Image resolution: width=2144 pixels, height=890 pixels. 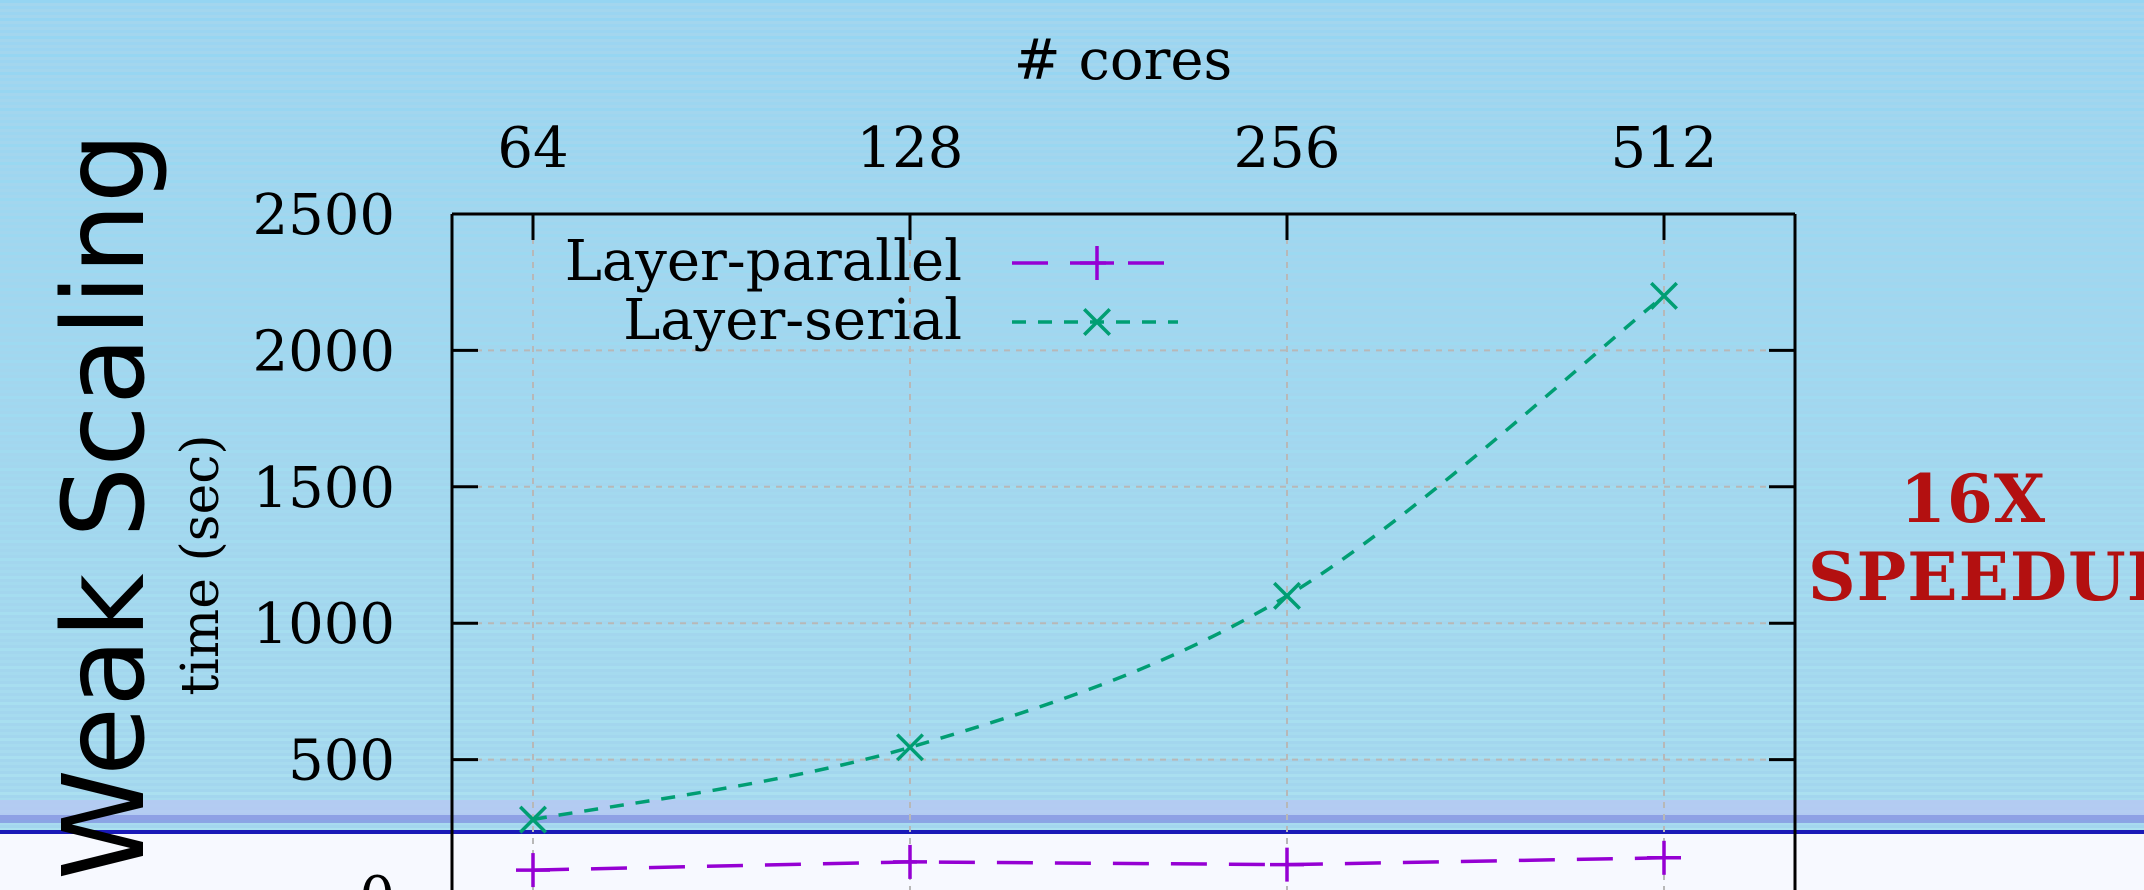 What do you see at coordinates (1123, 60) in the screenshot?
I see `x-axis-label: # cores` at bounding box center [1123, 60].